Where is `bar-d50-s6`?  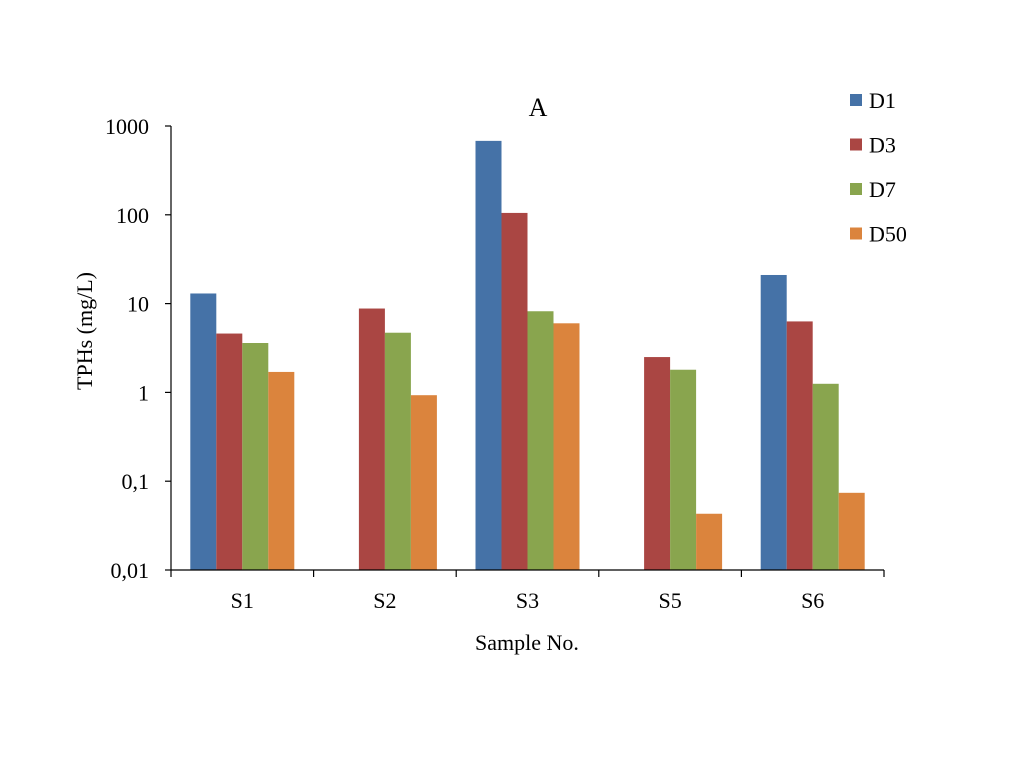 bar-d50-s6 is located at coordinates (851, 531).